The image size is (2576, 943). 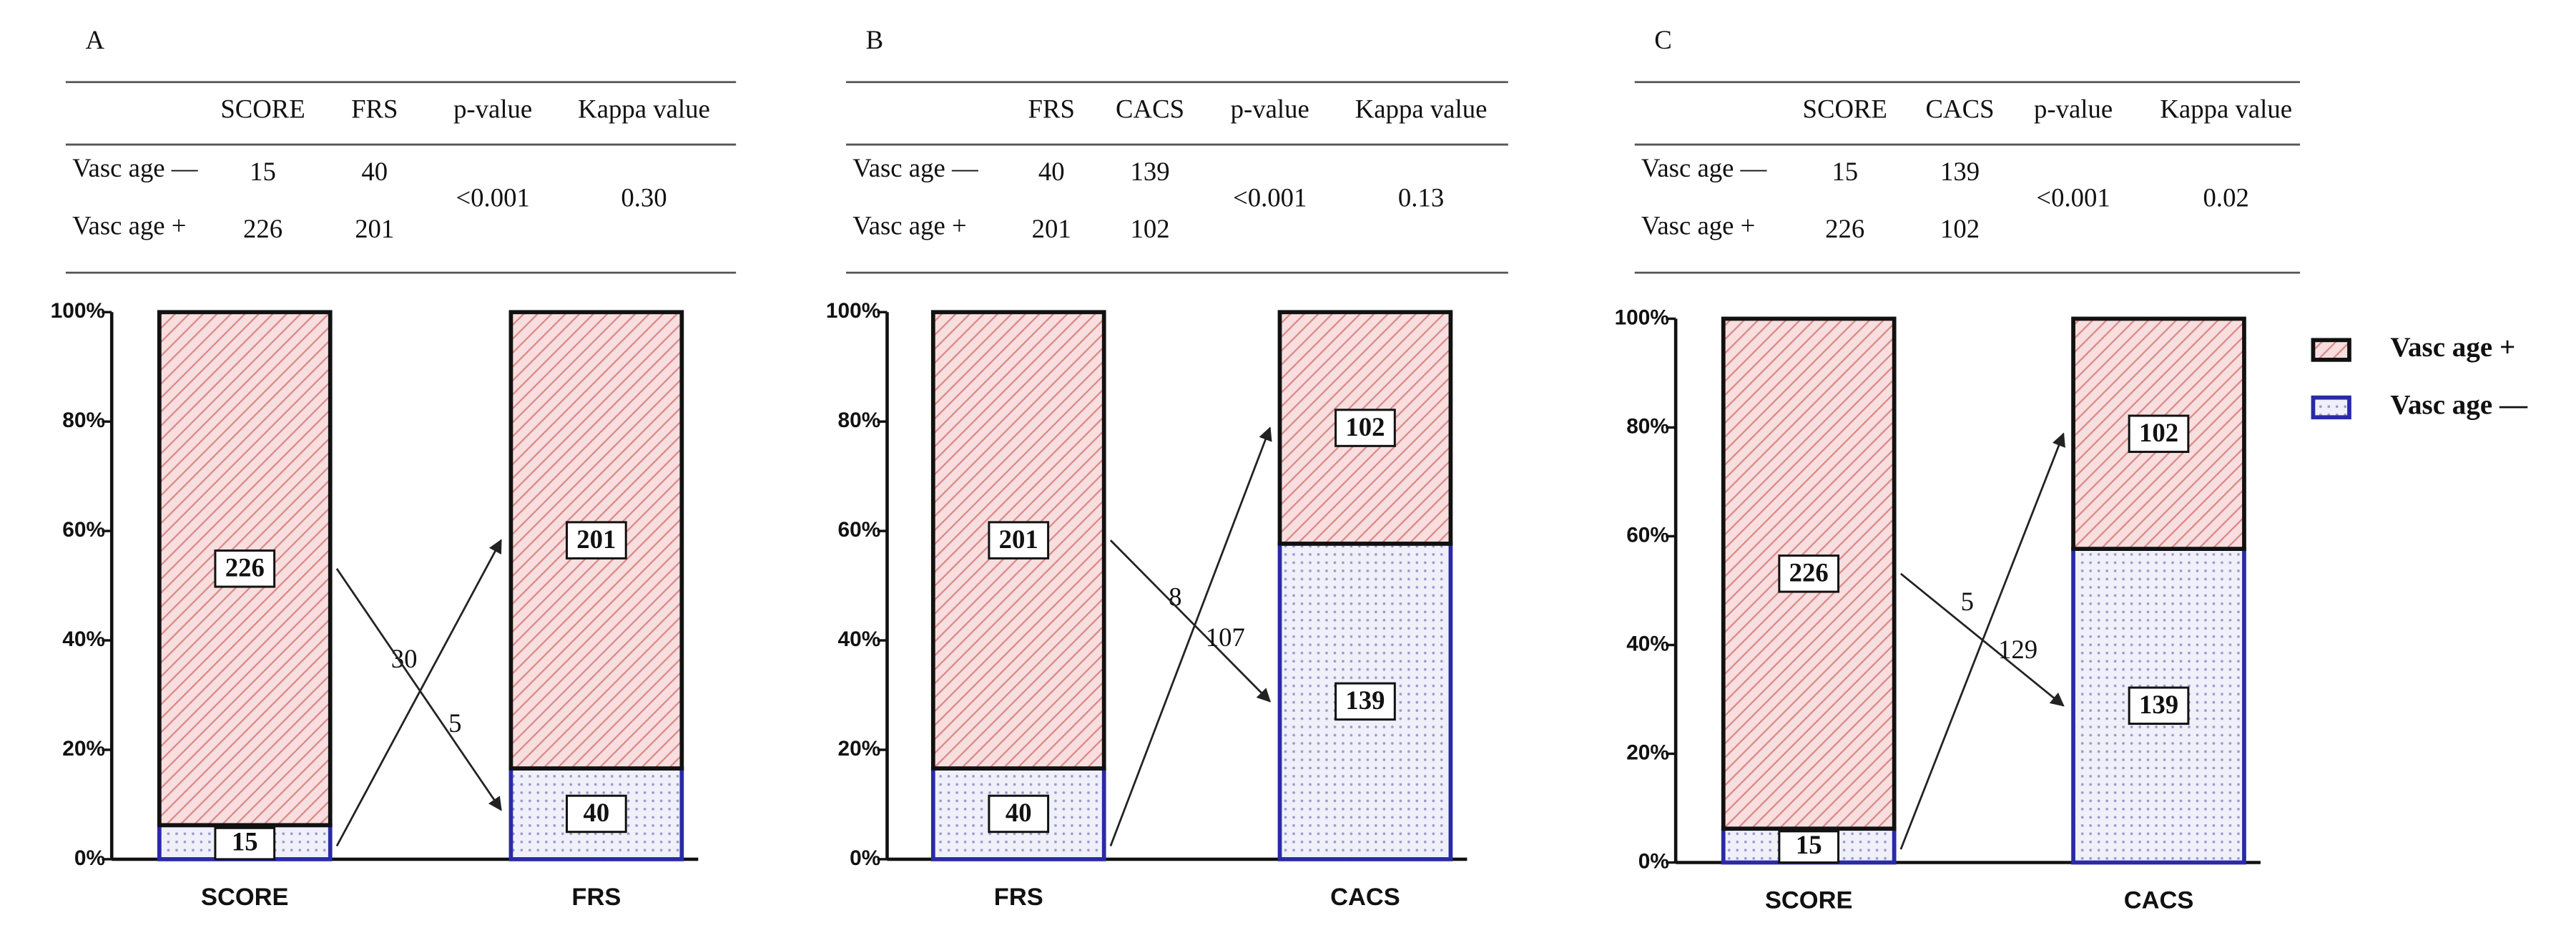 What do you see at coordinates (2459, 404) in the screenshot?
I see `legend-label: Vasc age —` at bounding box center [2459, 404].